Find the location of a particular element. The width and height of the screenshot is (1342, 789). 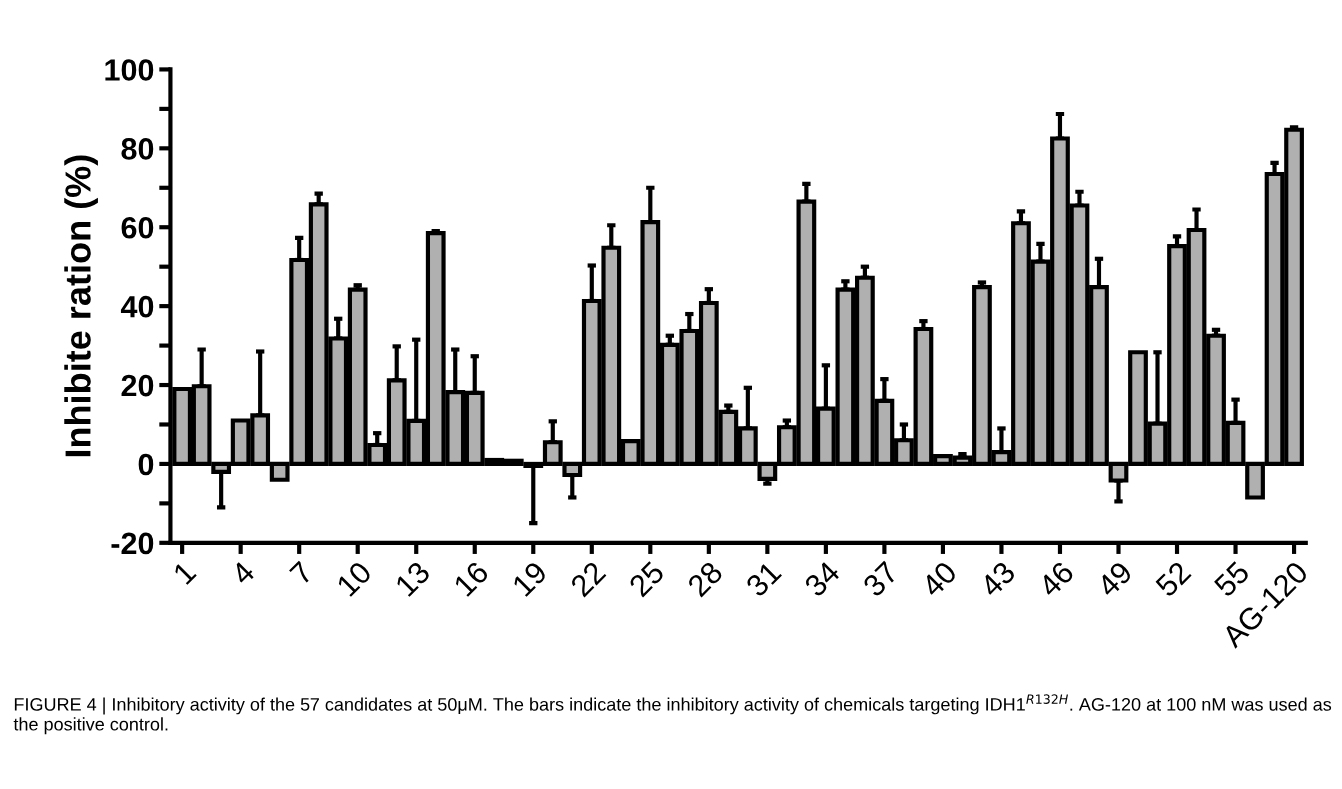

y-tick-label: 60 is located at coordinates (137, 227).